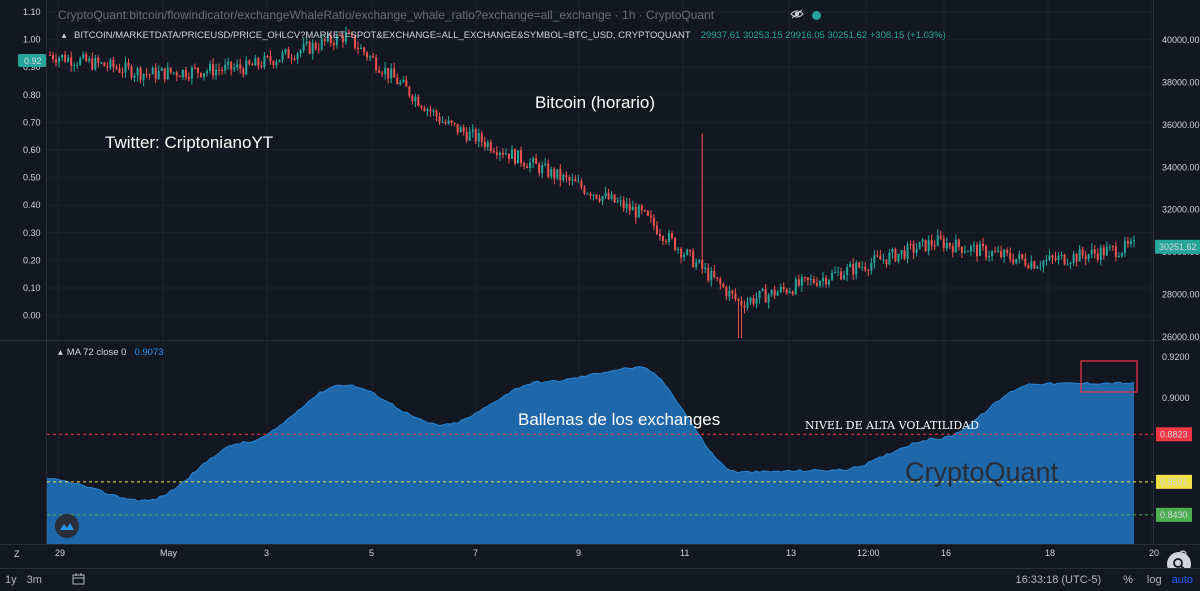 This screenshot has width=1200, height=591. What do you see at coordinates (1181, 295) in the screenshot?
I see `right-axis-tick: 28000.00` at bounding box center [1181, 295].